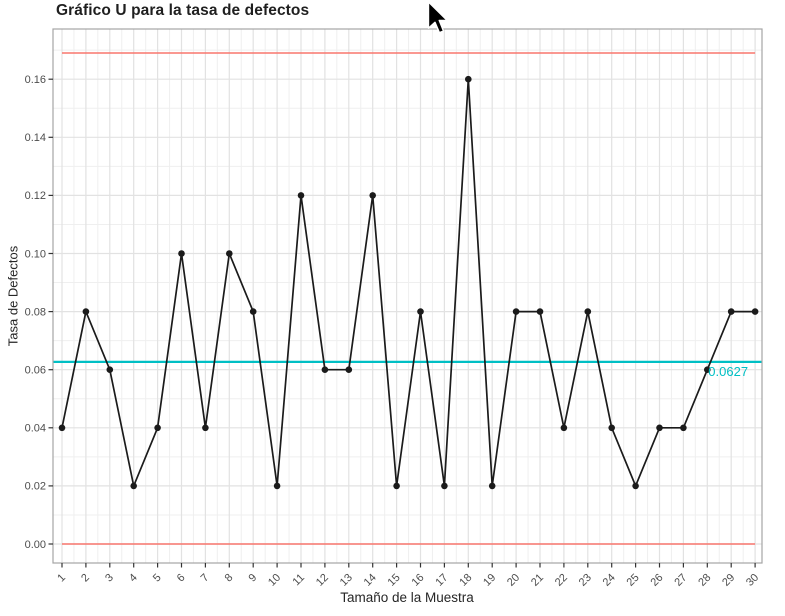 Image resolution: width=785 pixels, height=616 pixels. Describe the element at coordinates (394, 580) in the screenshot. I see `x-tick-label: 15` at that location.